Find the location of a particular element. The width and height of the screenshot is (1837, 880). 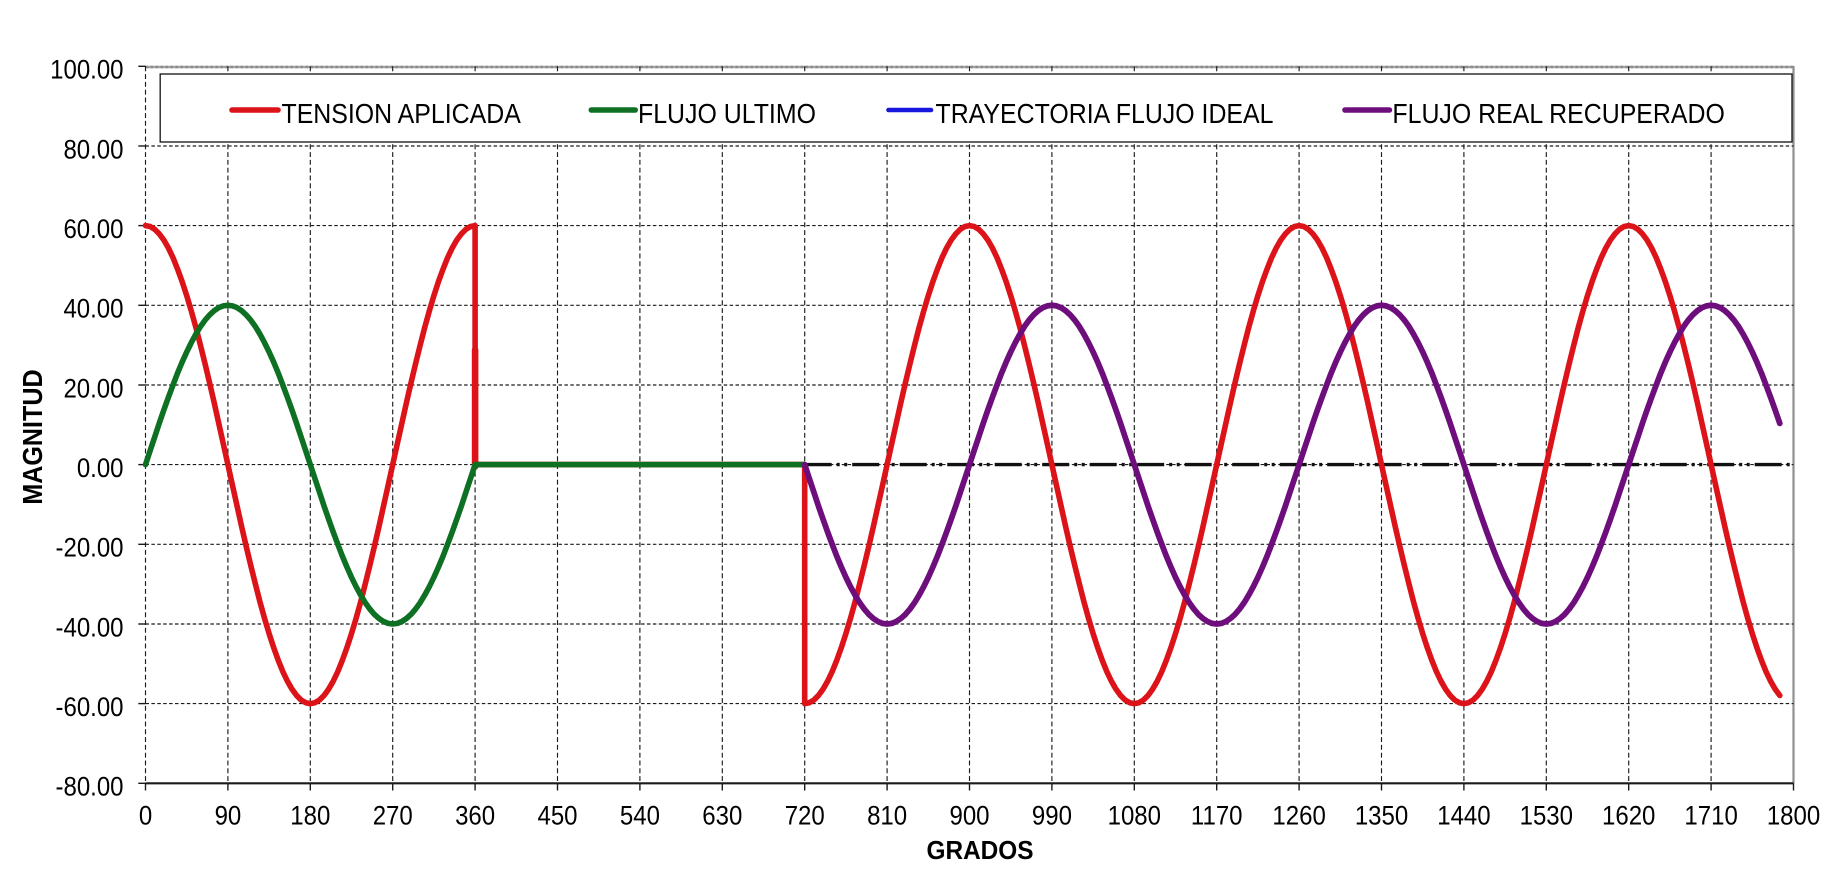

svg-text: 20.00 is located at coordinates (93, 389).